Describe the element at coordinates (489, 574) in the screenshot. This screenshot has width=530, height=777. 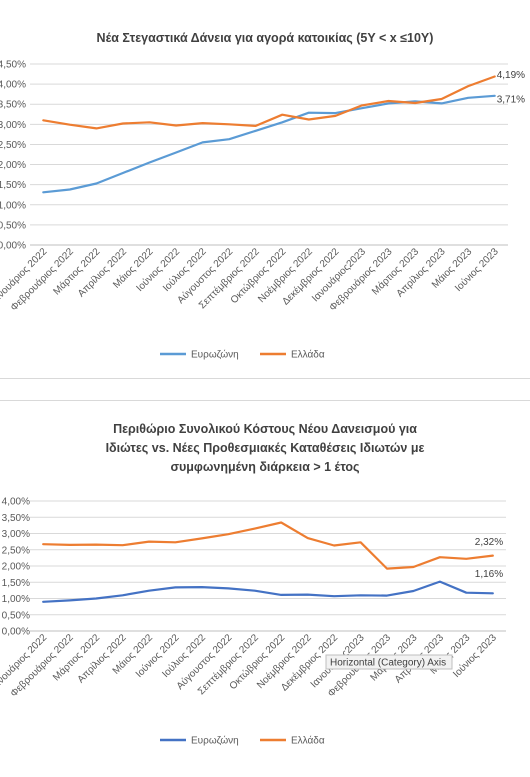
I see `data-label: 1,16%` at that location.